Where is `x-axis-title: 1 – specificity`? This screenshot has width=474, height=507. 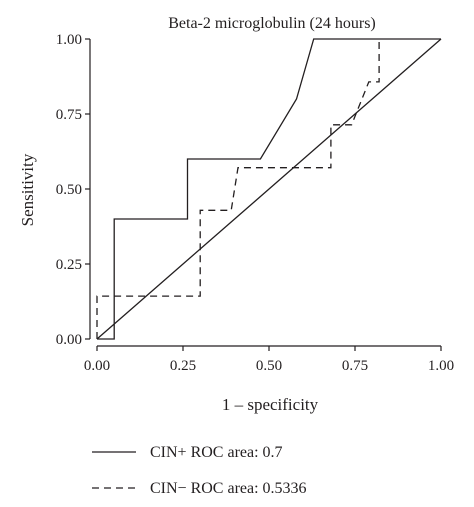
x-axis-title: 1 – specificity is located at coordinates (270, 404).